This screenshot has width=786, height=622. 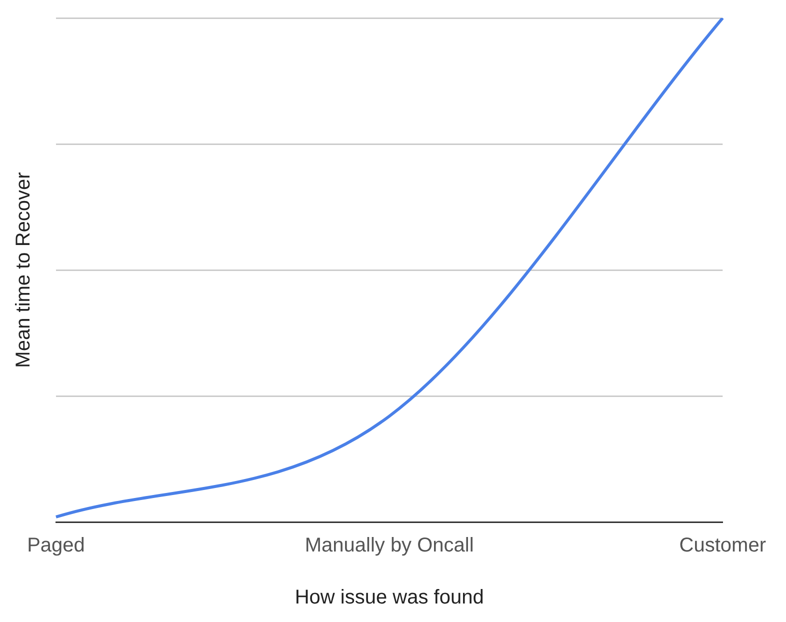 I want to click on x-axis-title: How issue was found, so click(x=389, y=597).